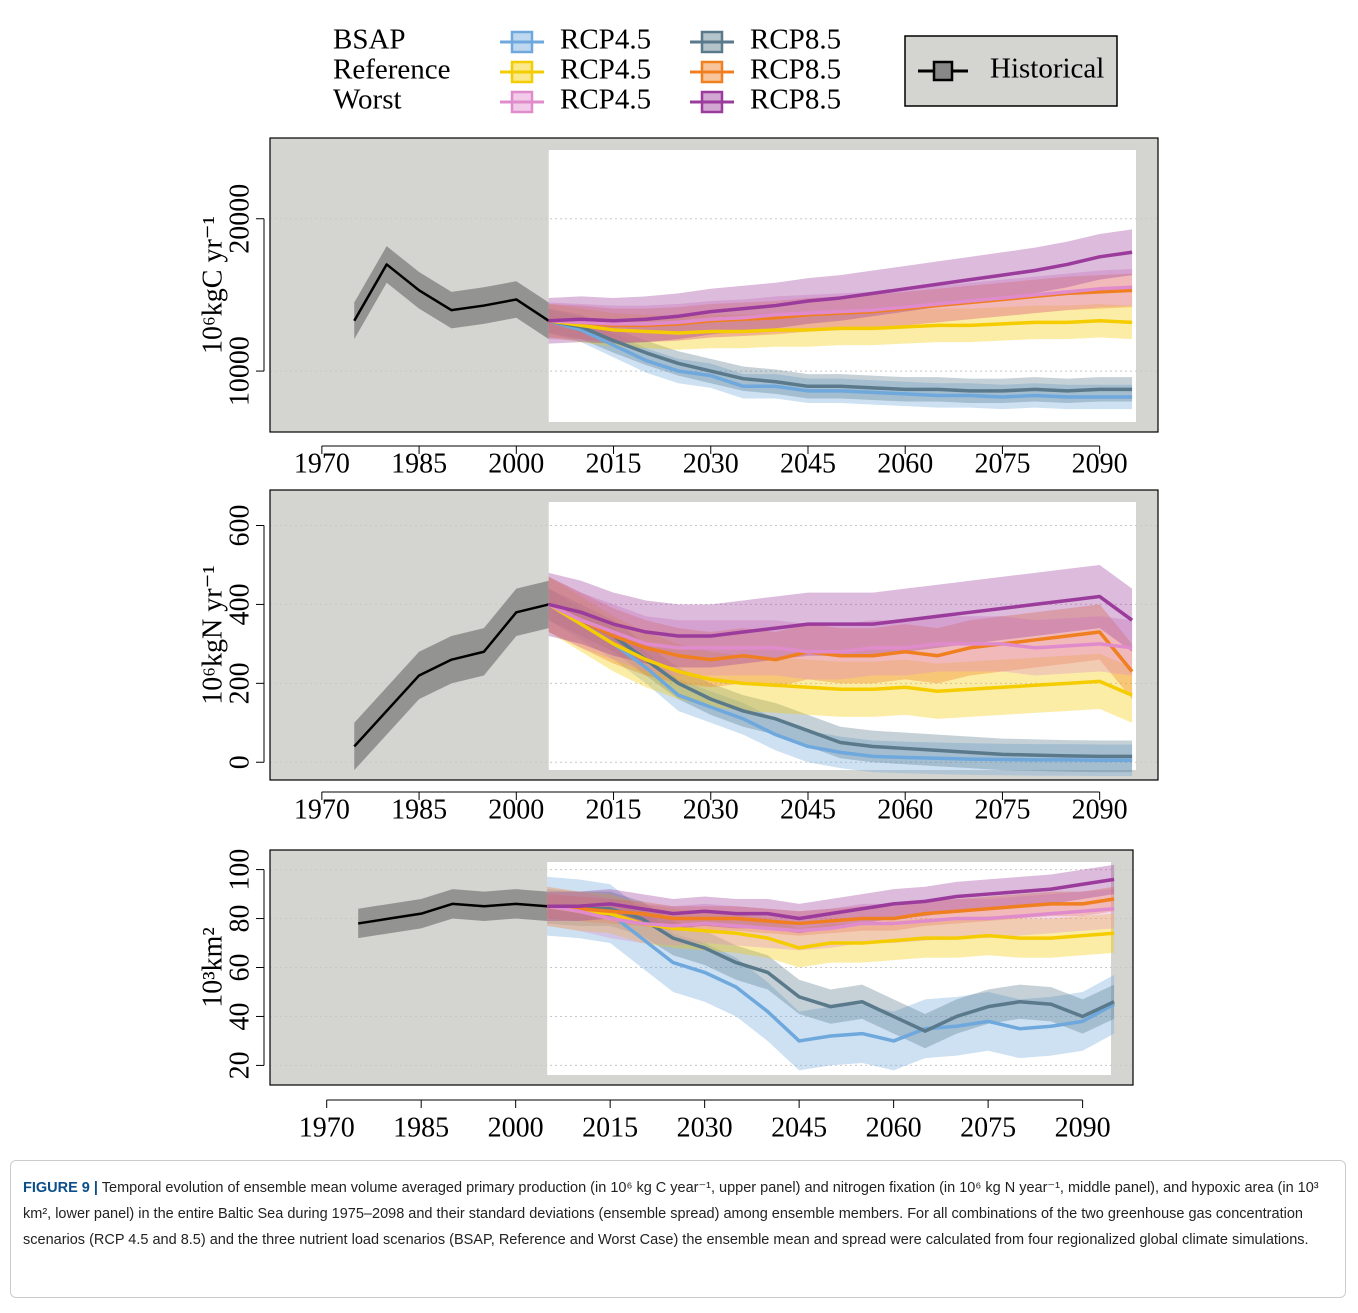  I want to click on y-tick-label: 10000, so click(239, 371).